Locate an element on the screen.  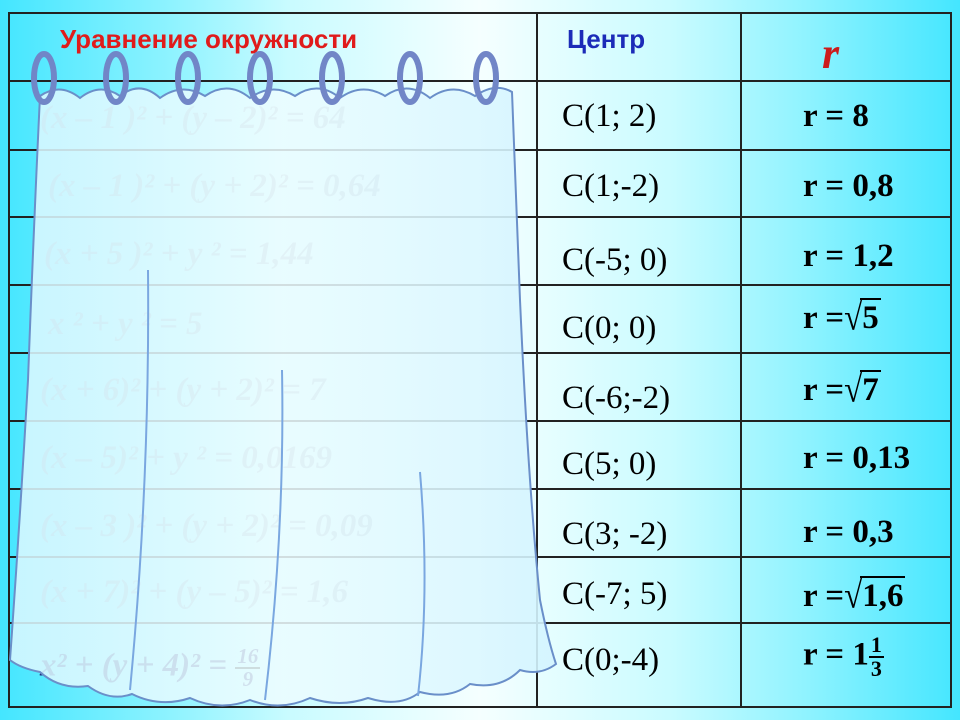
center-cell: C(-7; 5) is located at coordinates (615, 594).